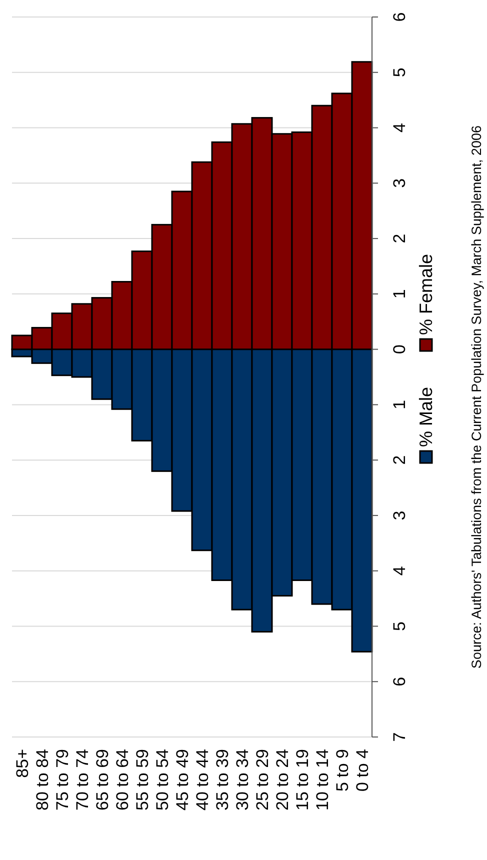 The height and width of the screenshot is (860, 487). Describe the element at coordinates (342, 770) in the screenshot. I see `x-tick-label: 5 to 9` at that location.